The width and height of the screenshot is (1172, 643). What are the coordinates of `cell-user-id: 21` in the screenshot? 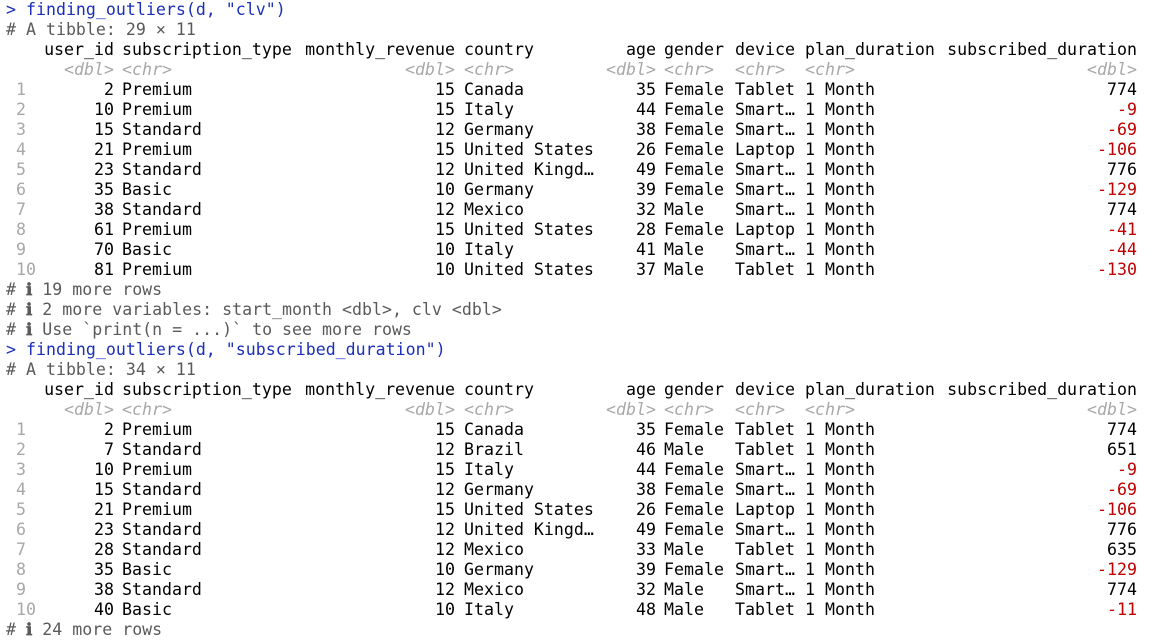 It's located at (104, 509).